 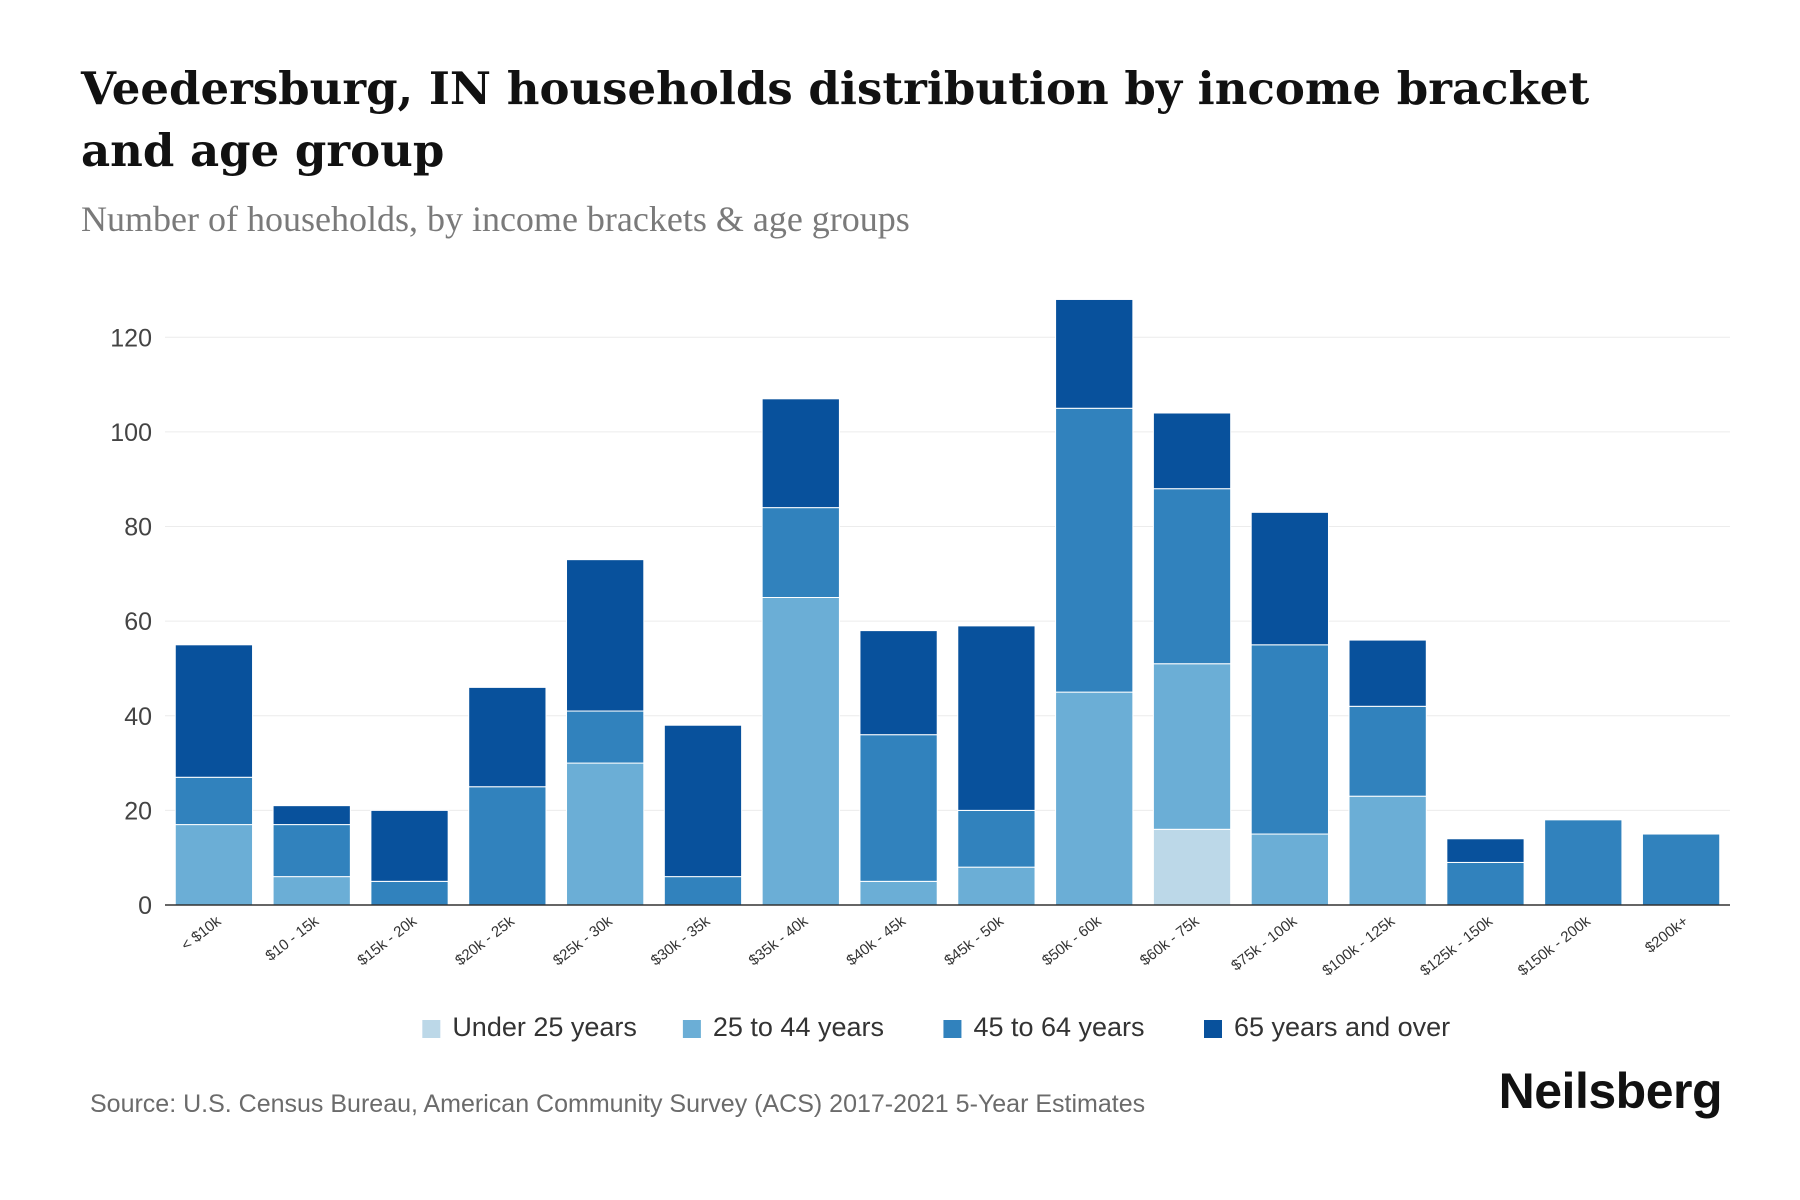 What do you see at coordinates (131, 338) in the screenshot?
I see `y-tick-label: 120` at bounding box center [131, 338].